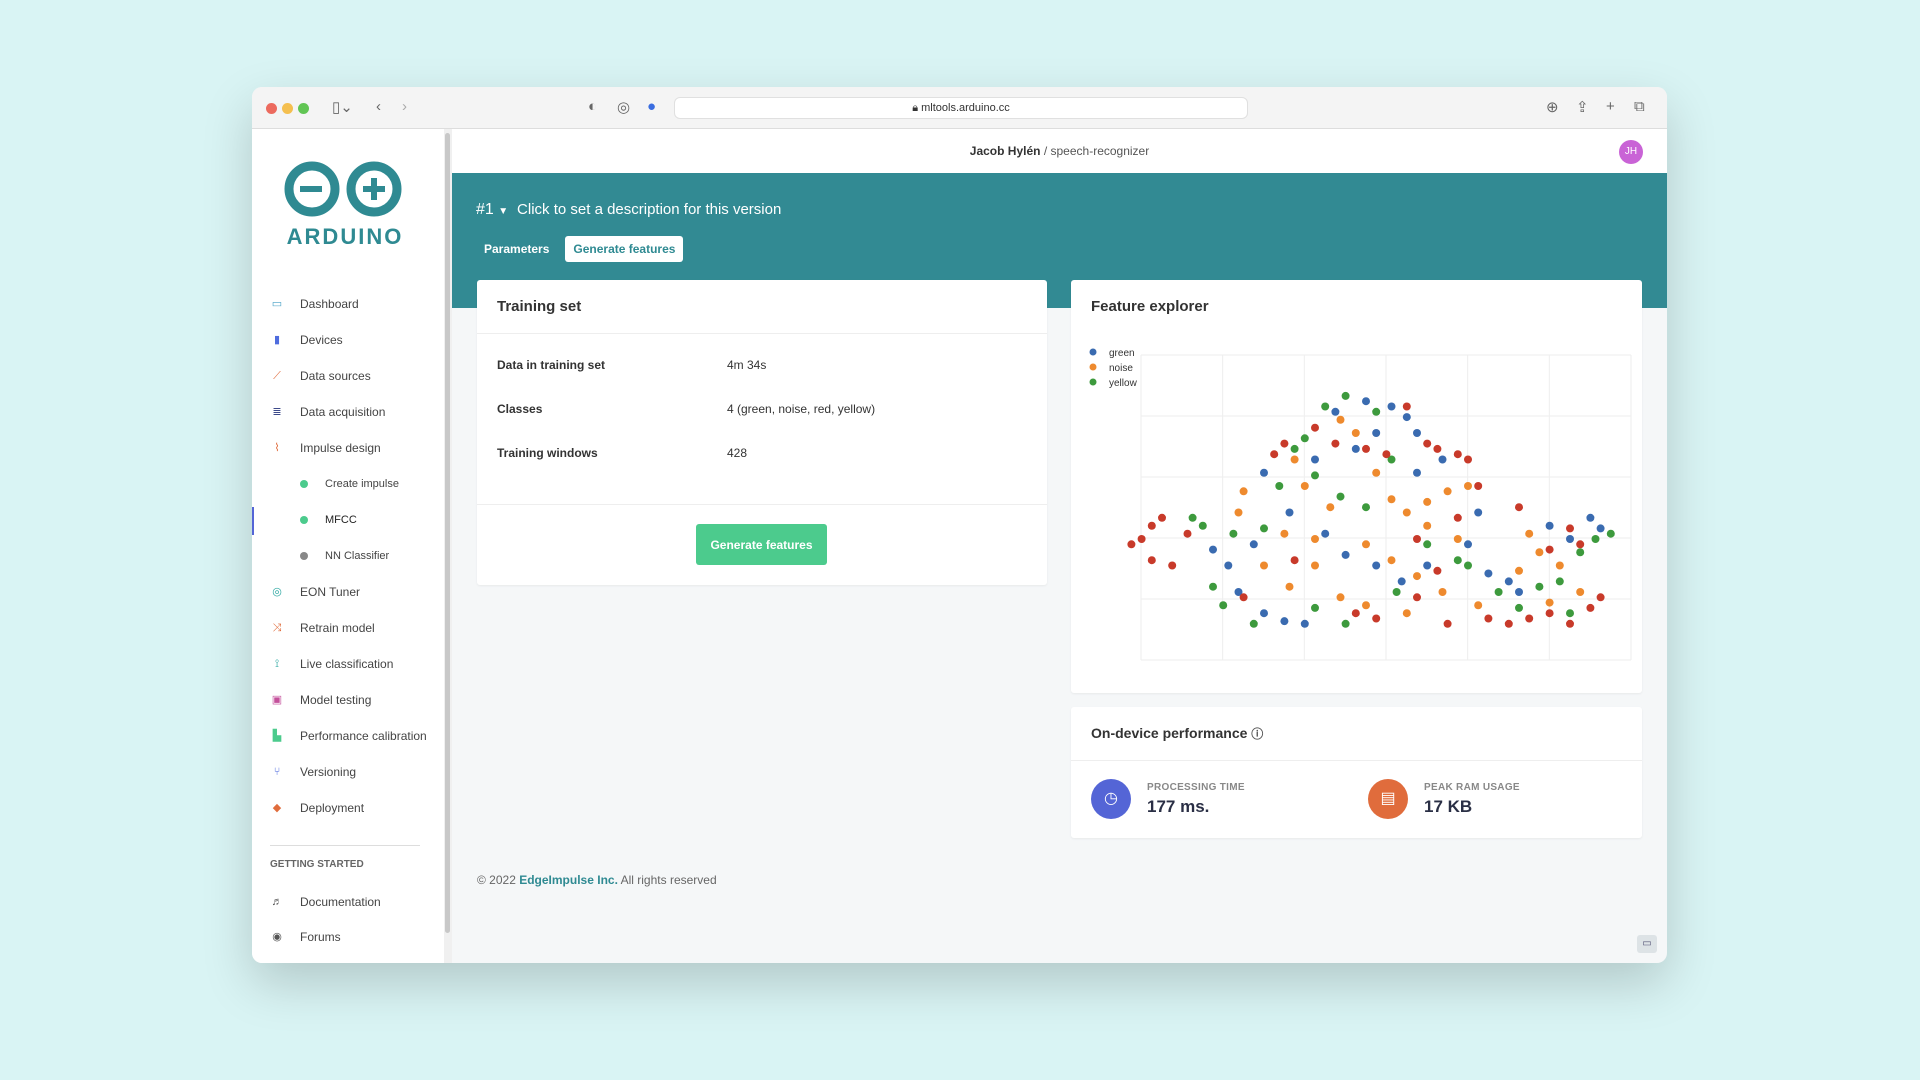 The width and height of the screenshot is (1920, 1080). Describe the element at coordinates (317, 808) in the screenshot. I see `sidebar-item-deployment: ◆ Deployment` at that location.